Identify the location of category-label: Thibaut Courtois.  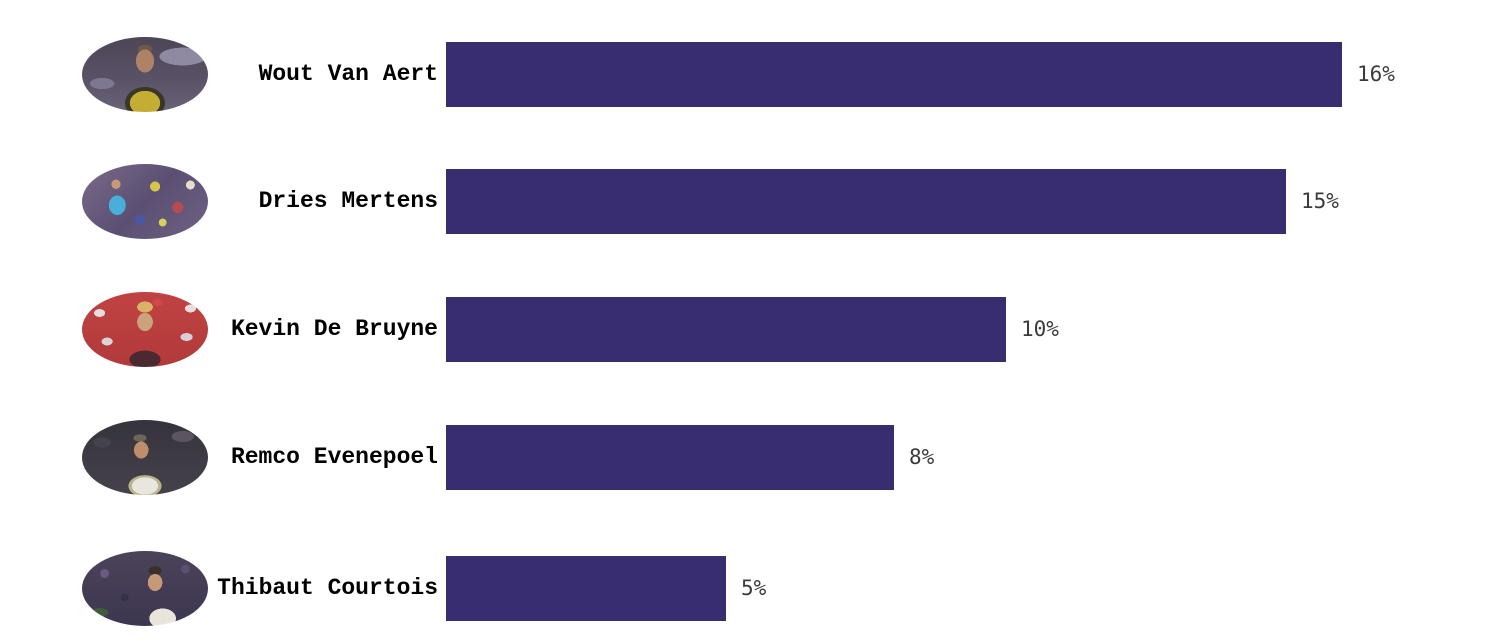
(327, 588).